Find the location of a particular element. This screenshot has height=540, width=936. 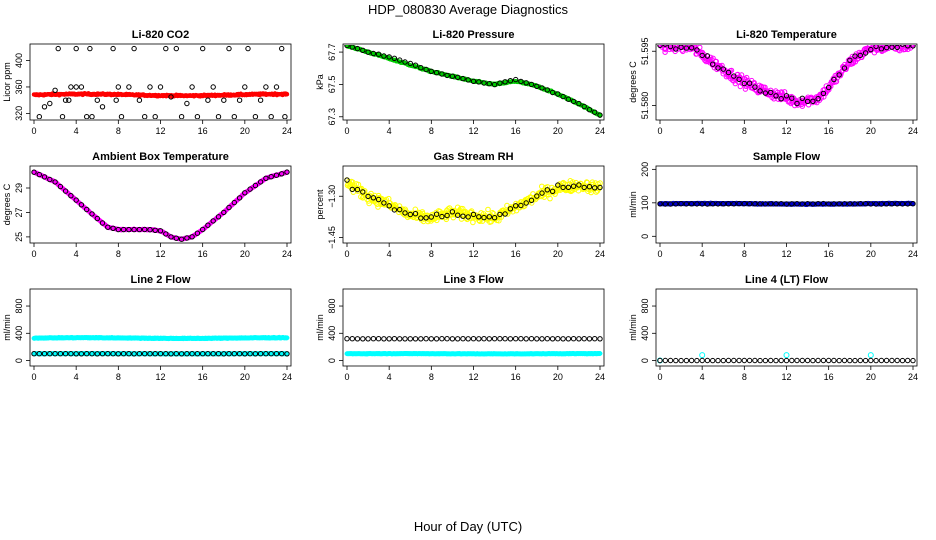

series-avg is located at coordinates (162, 82).